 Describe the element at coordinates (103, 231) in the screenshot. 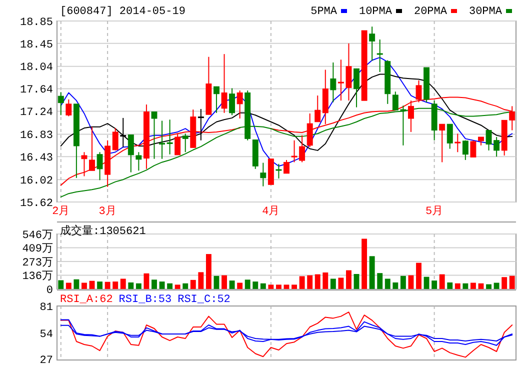

I see `chart-title: 成交量:1305621` at that location.